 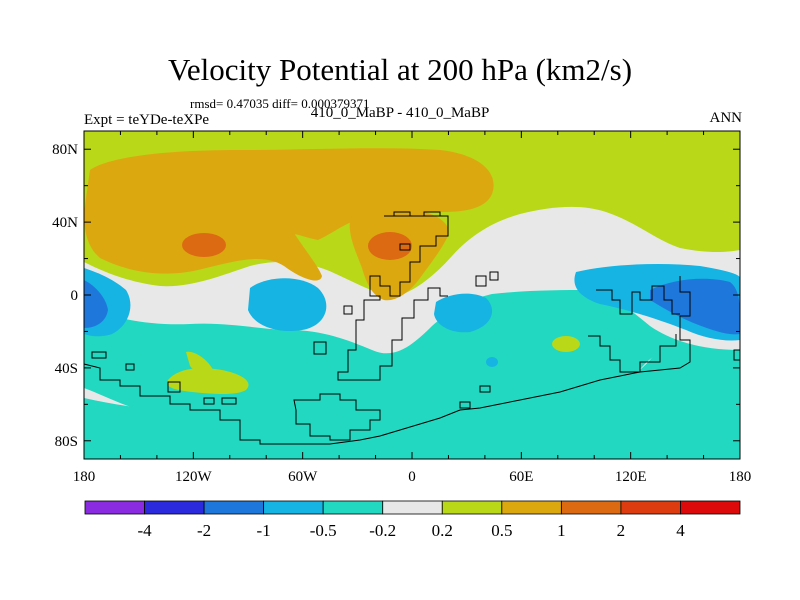 What do you see at coordinates (204, 530) in the screenshot?
I see `colorbar-label: -2` at bounding box center [204, 530].